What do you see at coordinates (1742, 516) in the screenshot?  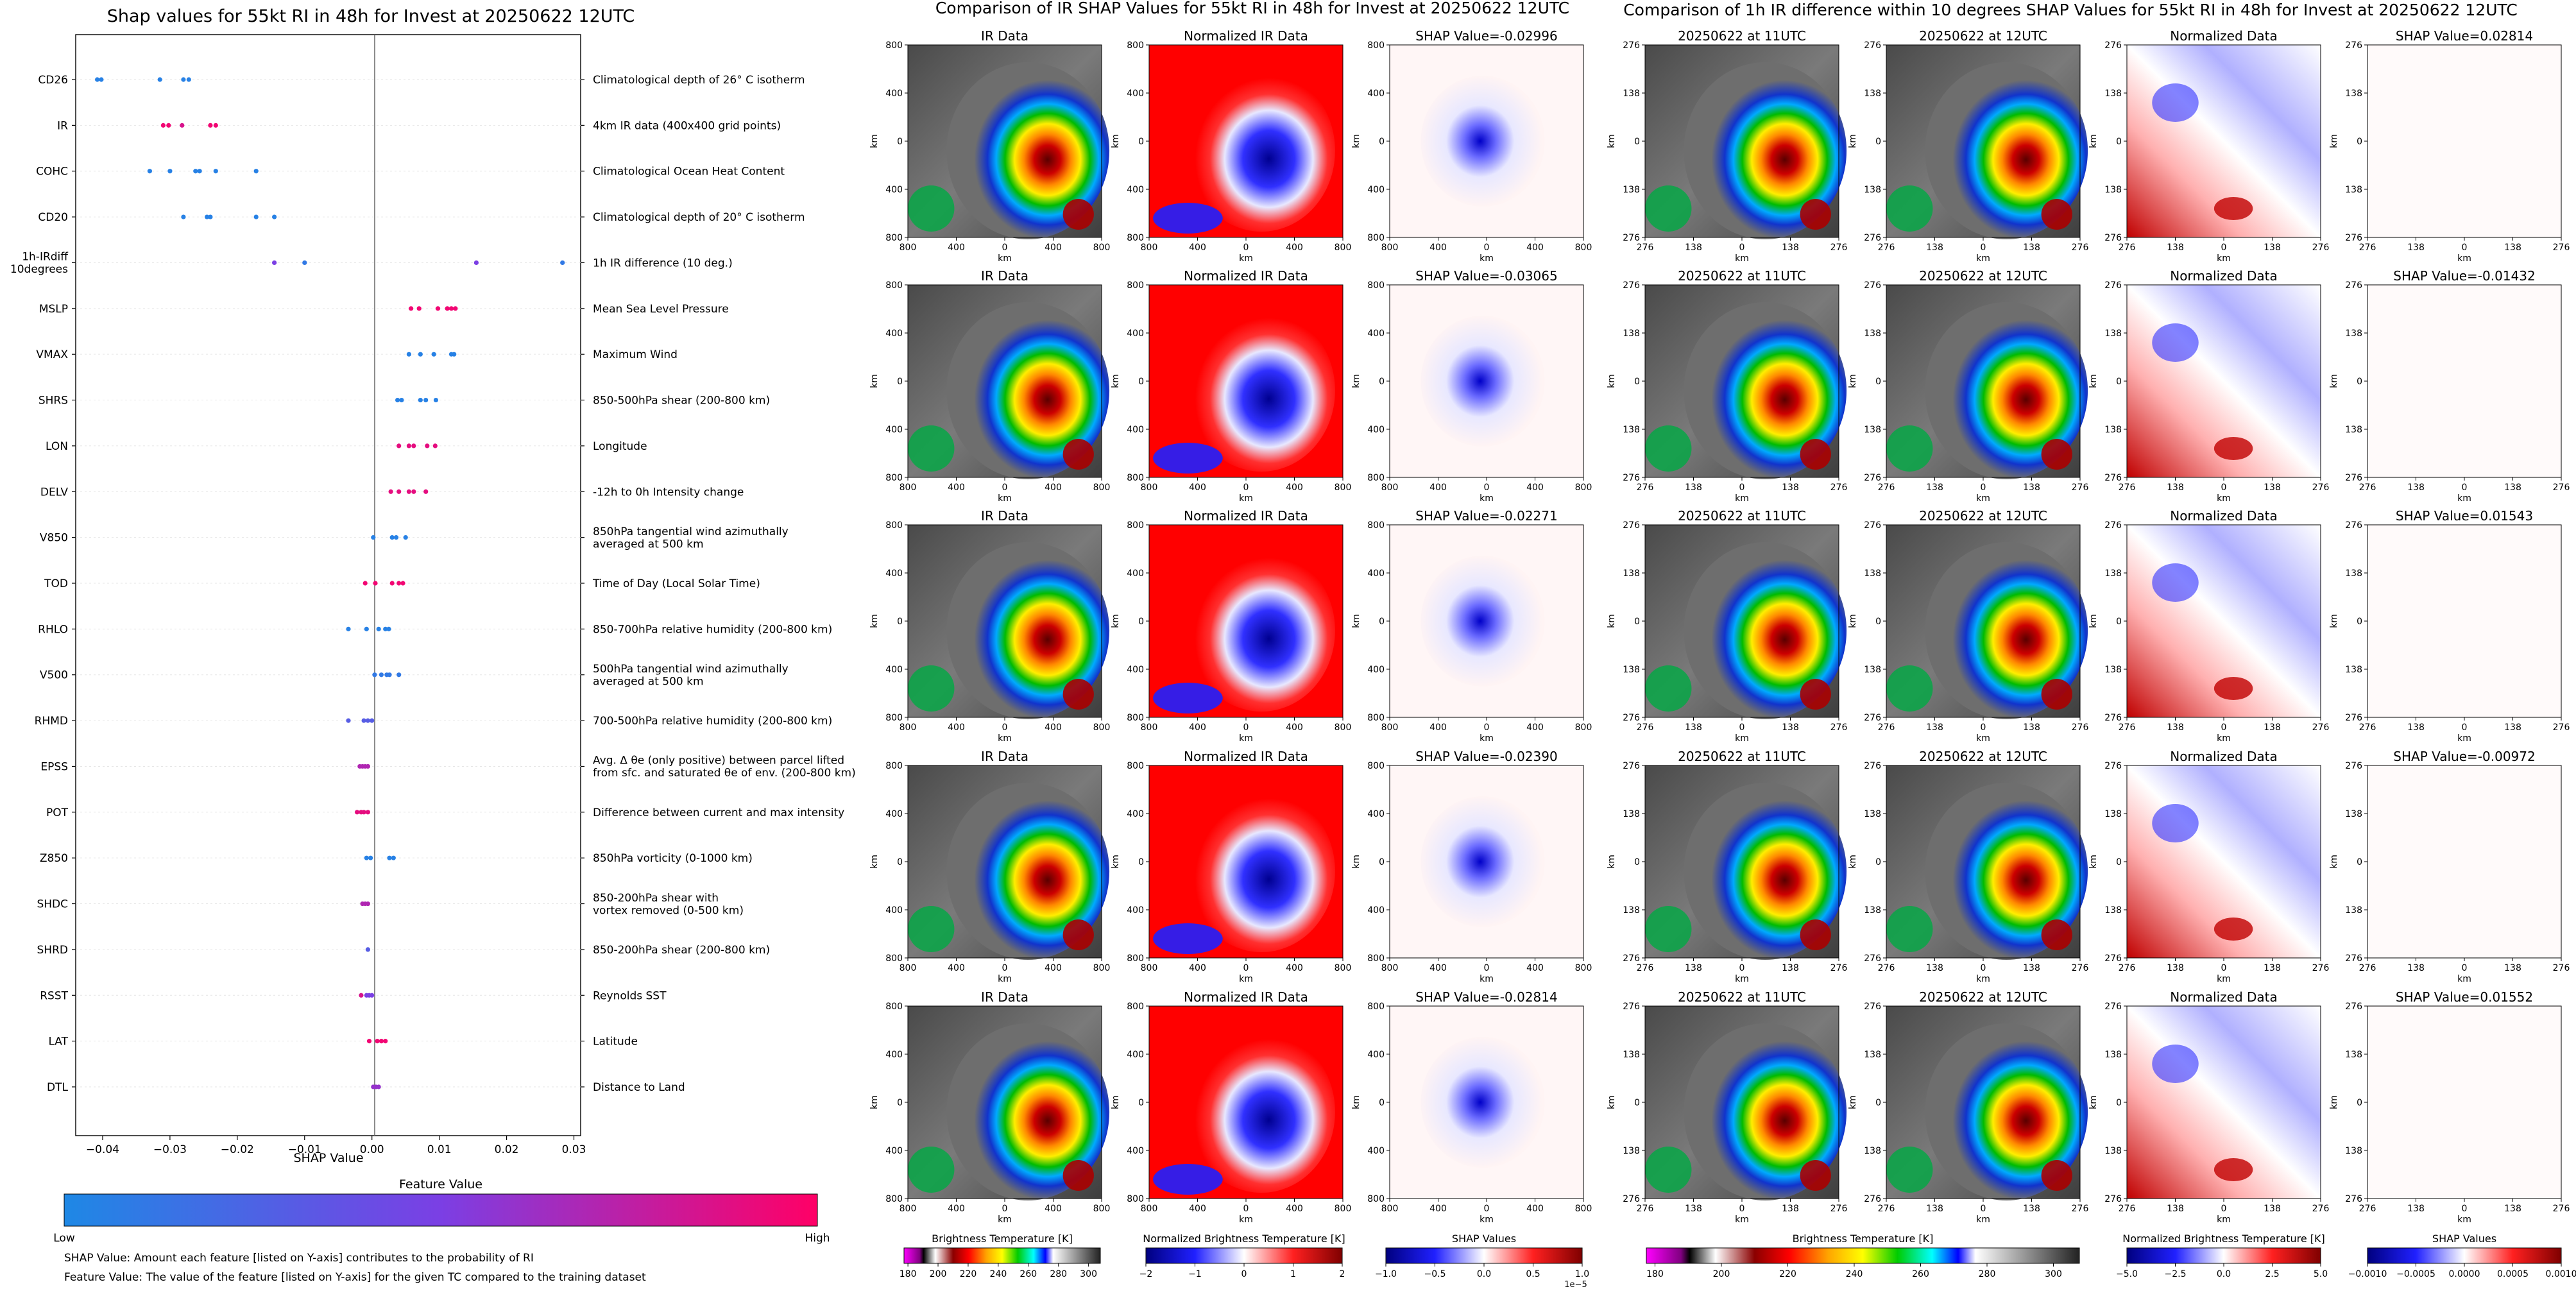 I see `panel-title: 20250622 at 11UTC` at bounding box center [1742, 516].